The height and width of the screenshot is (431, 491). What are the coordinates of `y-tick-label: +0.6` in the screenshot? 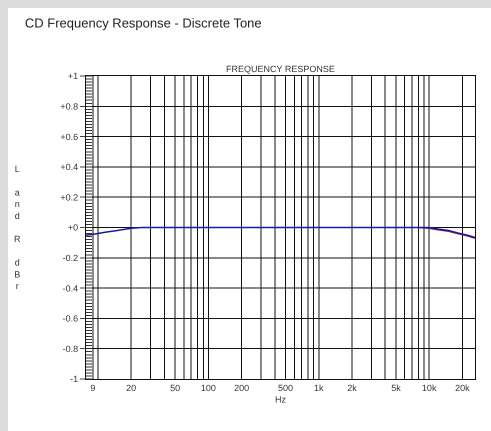 It's located at (69, 137).